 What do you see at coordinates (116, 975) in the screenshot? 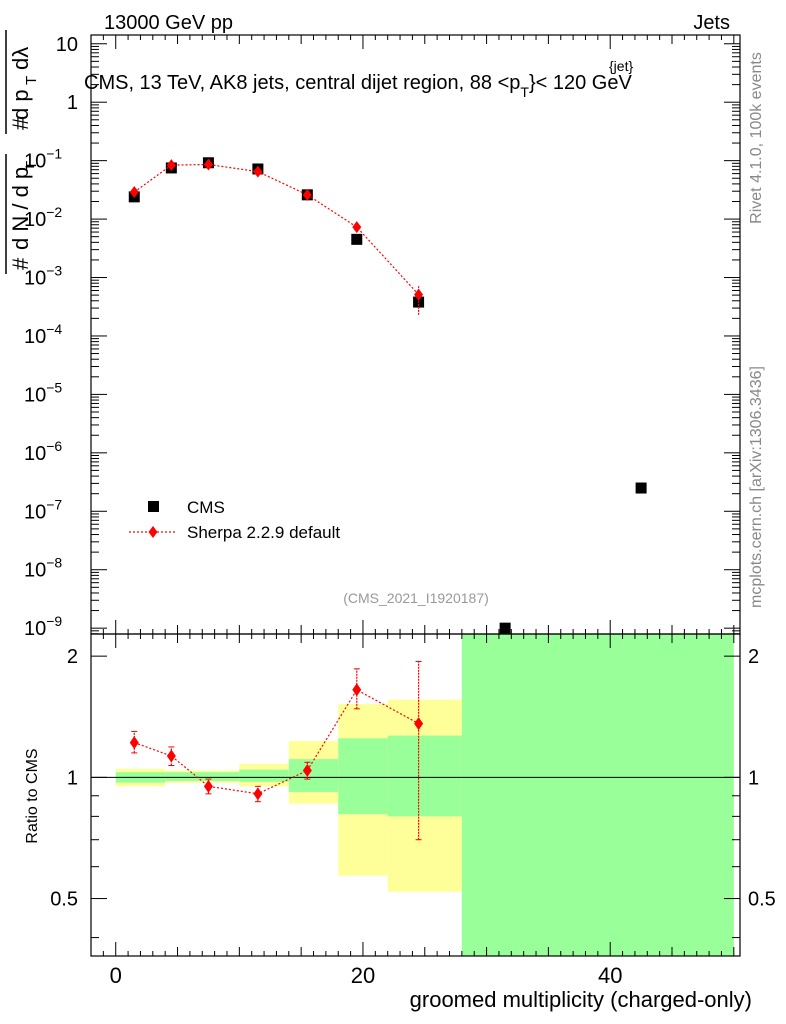
I see `x-tick-label: 0` at bounding box center [116, 975].